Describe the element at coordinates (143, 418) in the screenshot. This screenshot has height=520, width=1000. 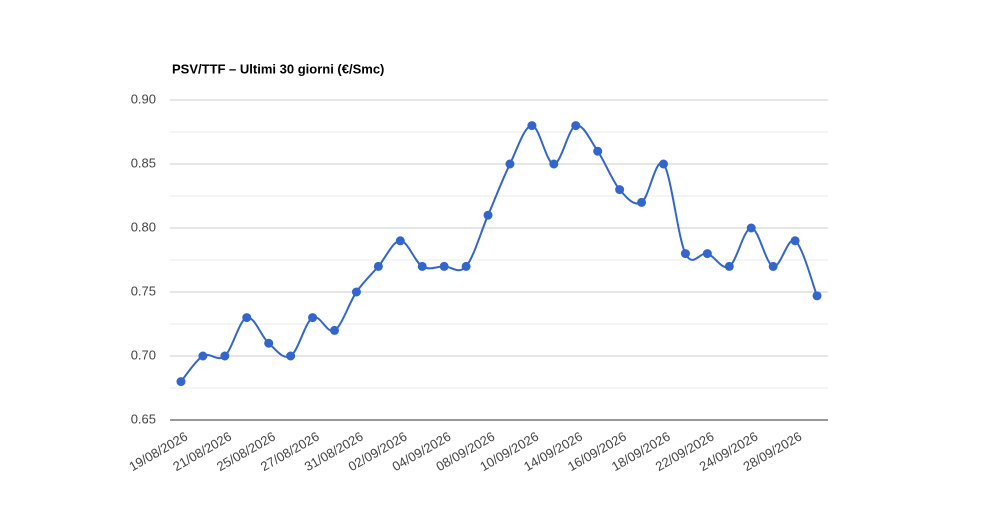
I see `y-tick-label: 0.65` at that location.